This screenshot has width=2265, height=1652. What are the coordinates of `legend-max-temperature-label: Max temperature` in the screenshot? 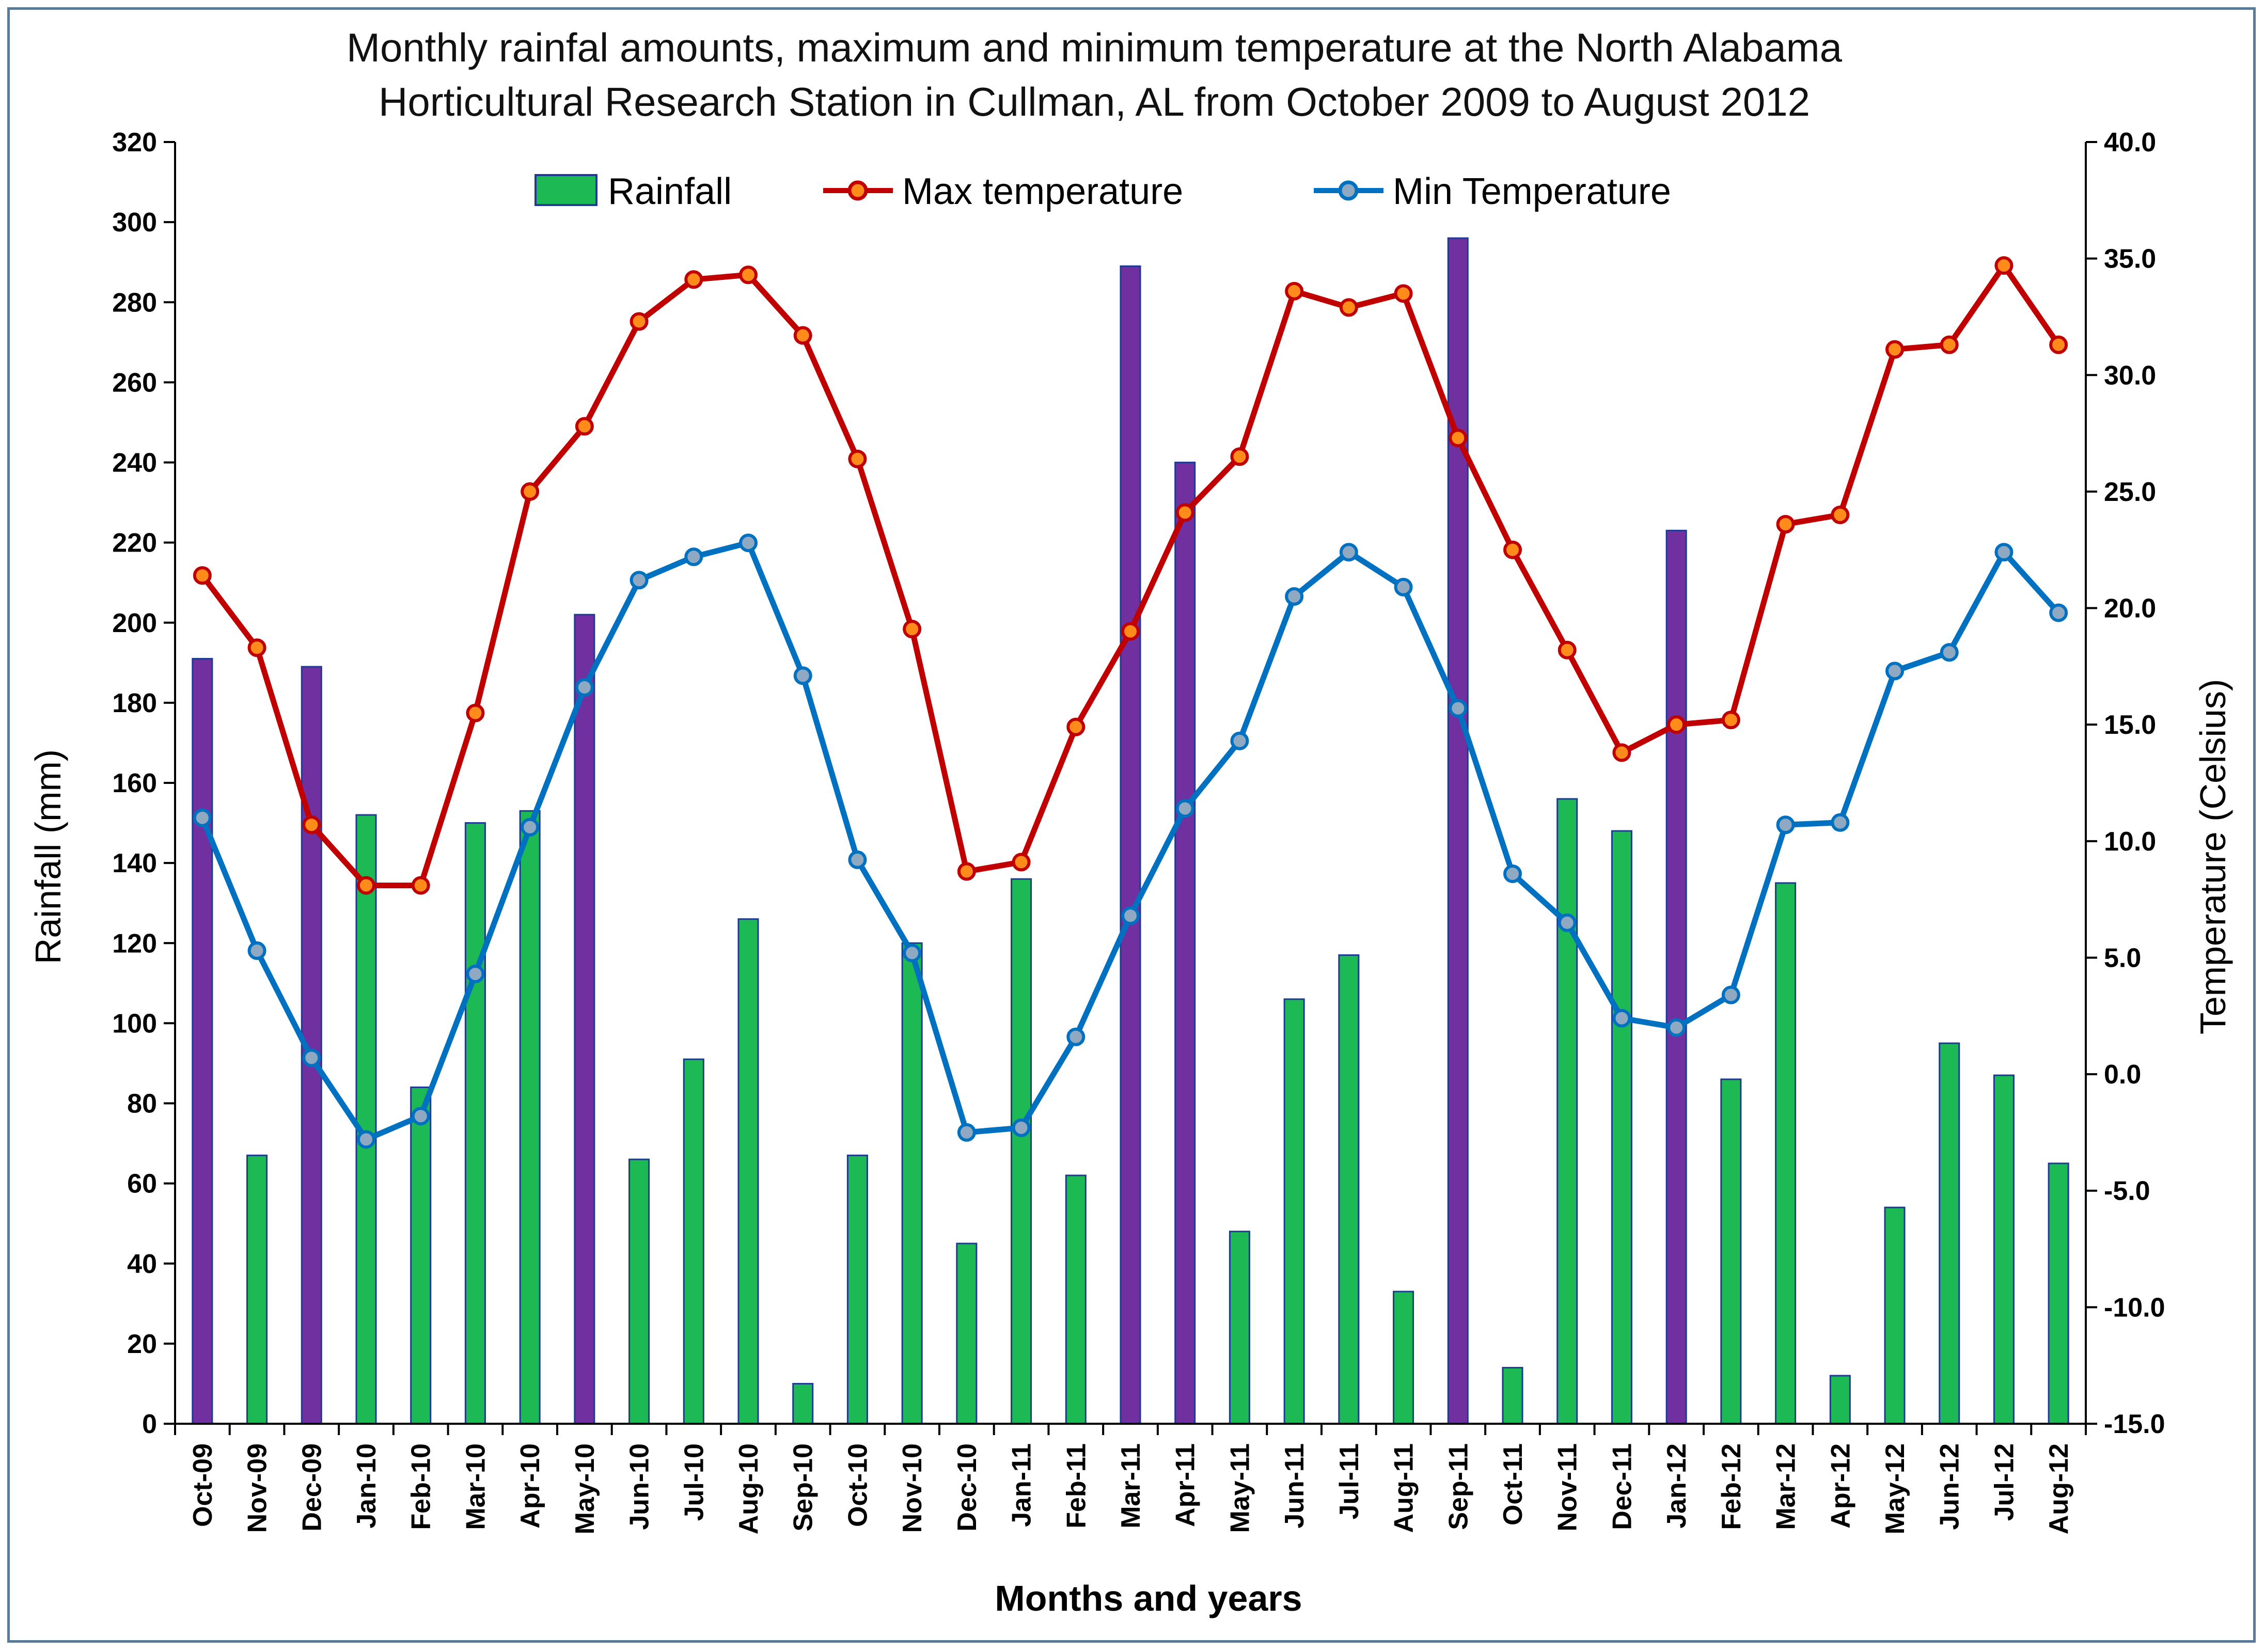 It's located at (1043, 191).